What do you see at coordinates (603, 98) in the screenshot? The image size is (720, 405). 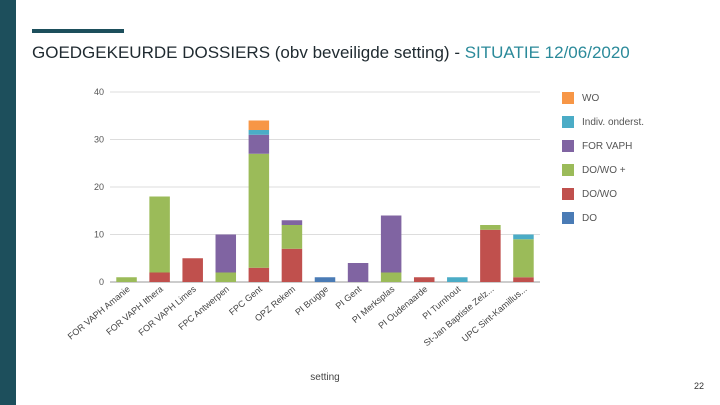 I see `legend-item: WO` at bounding box center [603, 98].